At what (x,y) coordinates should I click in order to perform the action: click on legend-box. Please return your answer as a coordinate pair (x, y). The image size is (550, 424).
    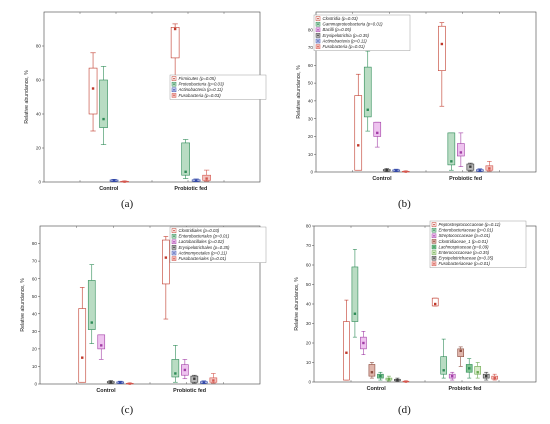
    Looking at the image, I should click on (218, 87).